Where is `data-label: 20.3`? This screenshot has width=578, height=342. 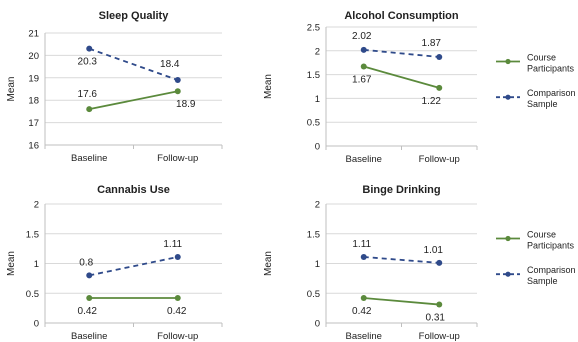
data-label: 20.3 is located at coordinates (88, 62).